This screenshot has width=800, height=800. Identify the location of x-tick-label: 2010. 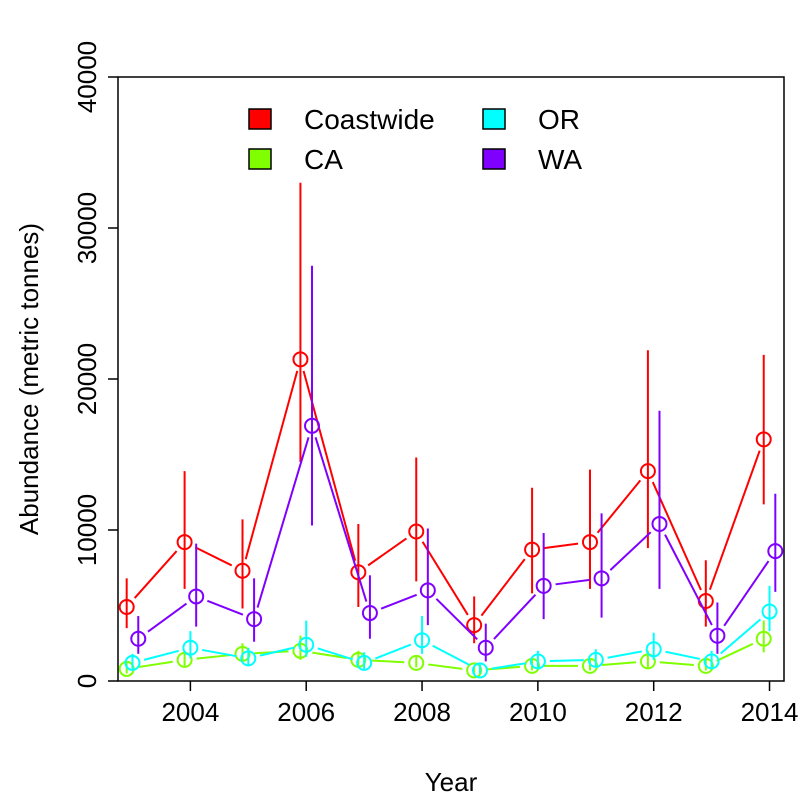
(538, 712).